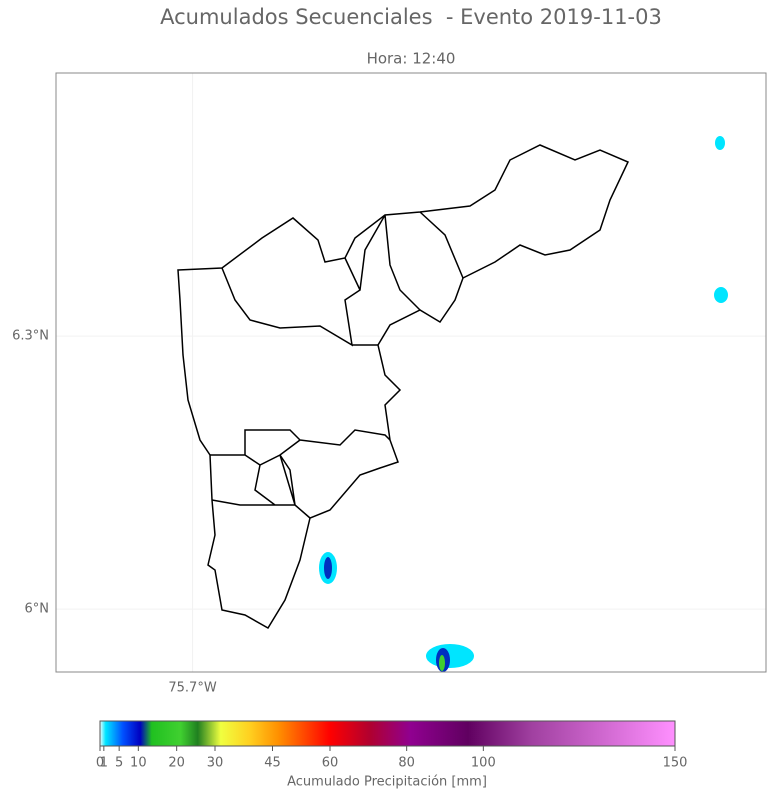 The height and width of the screenshot is (799, 779). I want to click on colorbar-tick-label: 45, so click(272, 763).